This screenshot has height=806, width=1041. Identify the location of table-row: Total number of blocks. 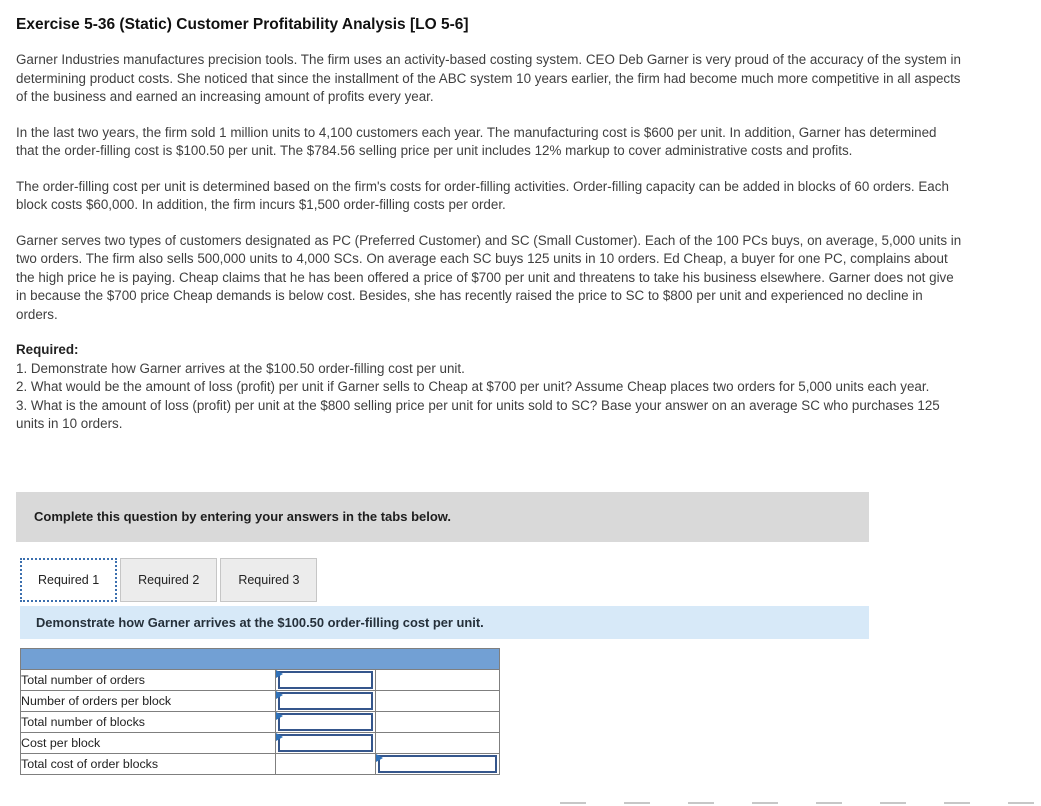
(260, 721).